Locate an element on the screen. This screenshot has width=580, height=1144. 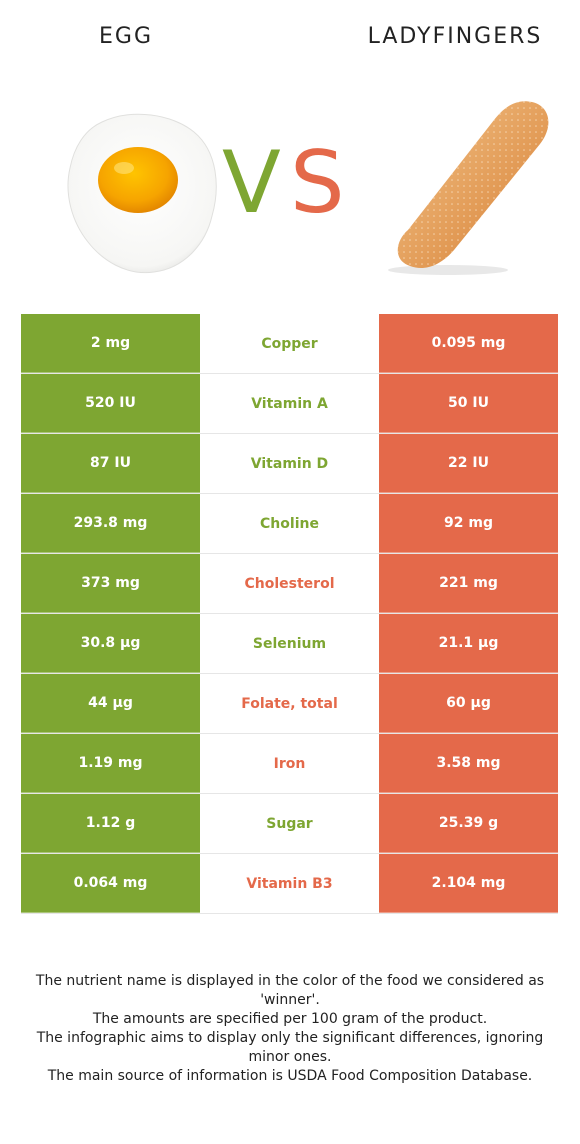
ladyfingers-value: 21.1 µg is located at coordinates (468, 643).